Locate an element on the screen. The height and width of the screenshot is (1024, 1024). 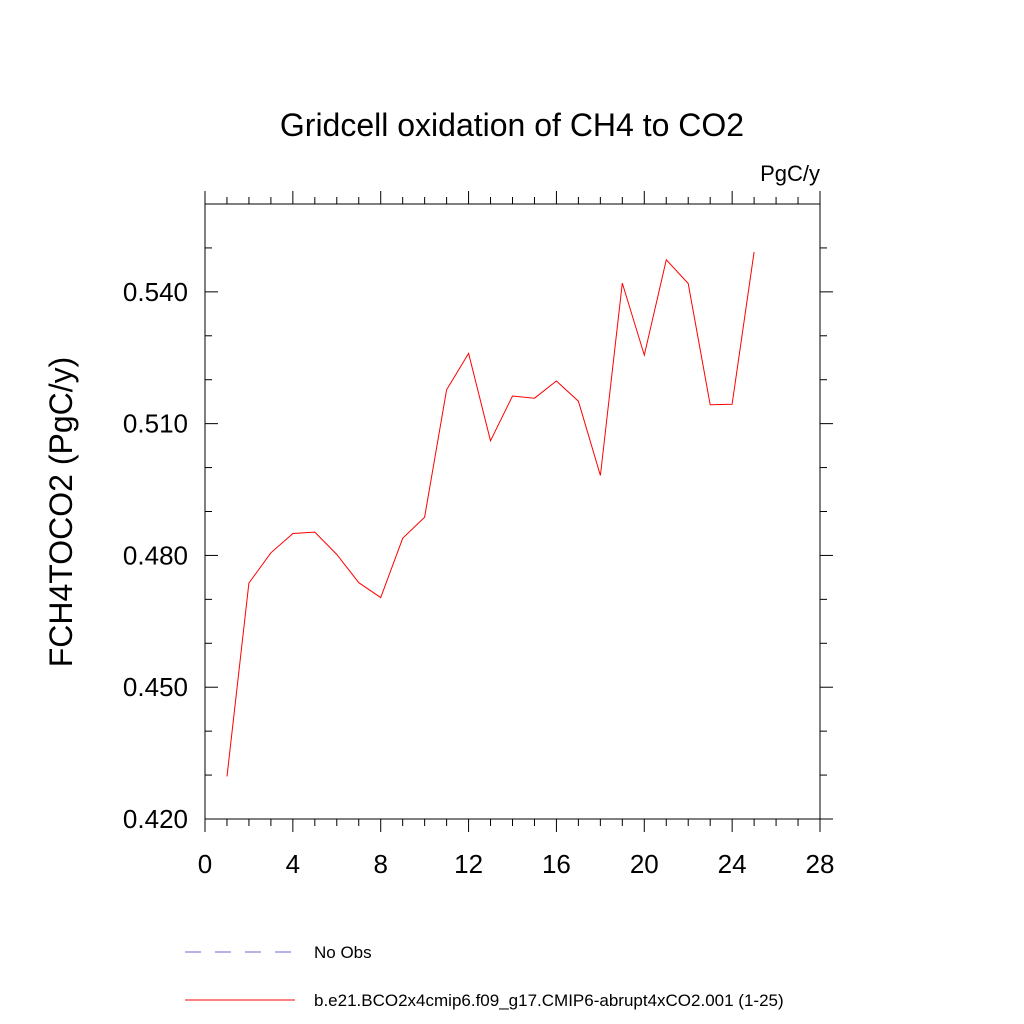
x-tick-label: 0 is located at coordinates (205, 864).